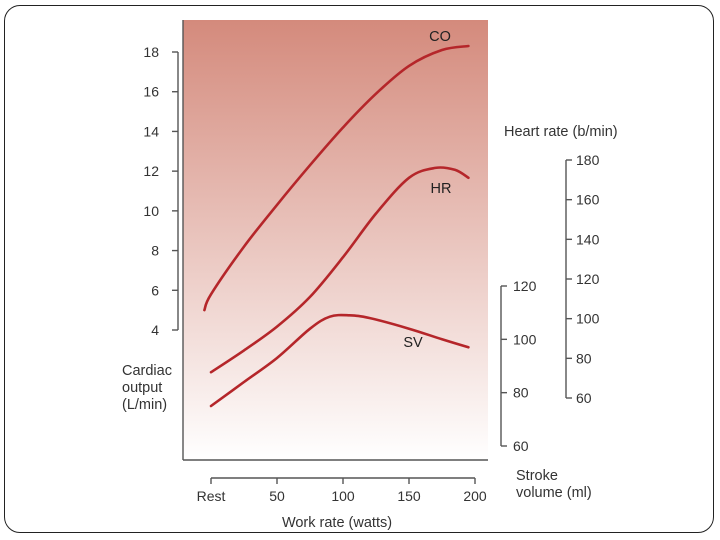 This screenshot has width=720, height=540. I want to click on work-rate-tick-label-100: 100, so click(343, 496).